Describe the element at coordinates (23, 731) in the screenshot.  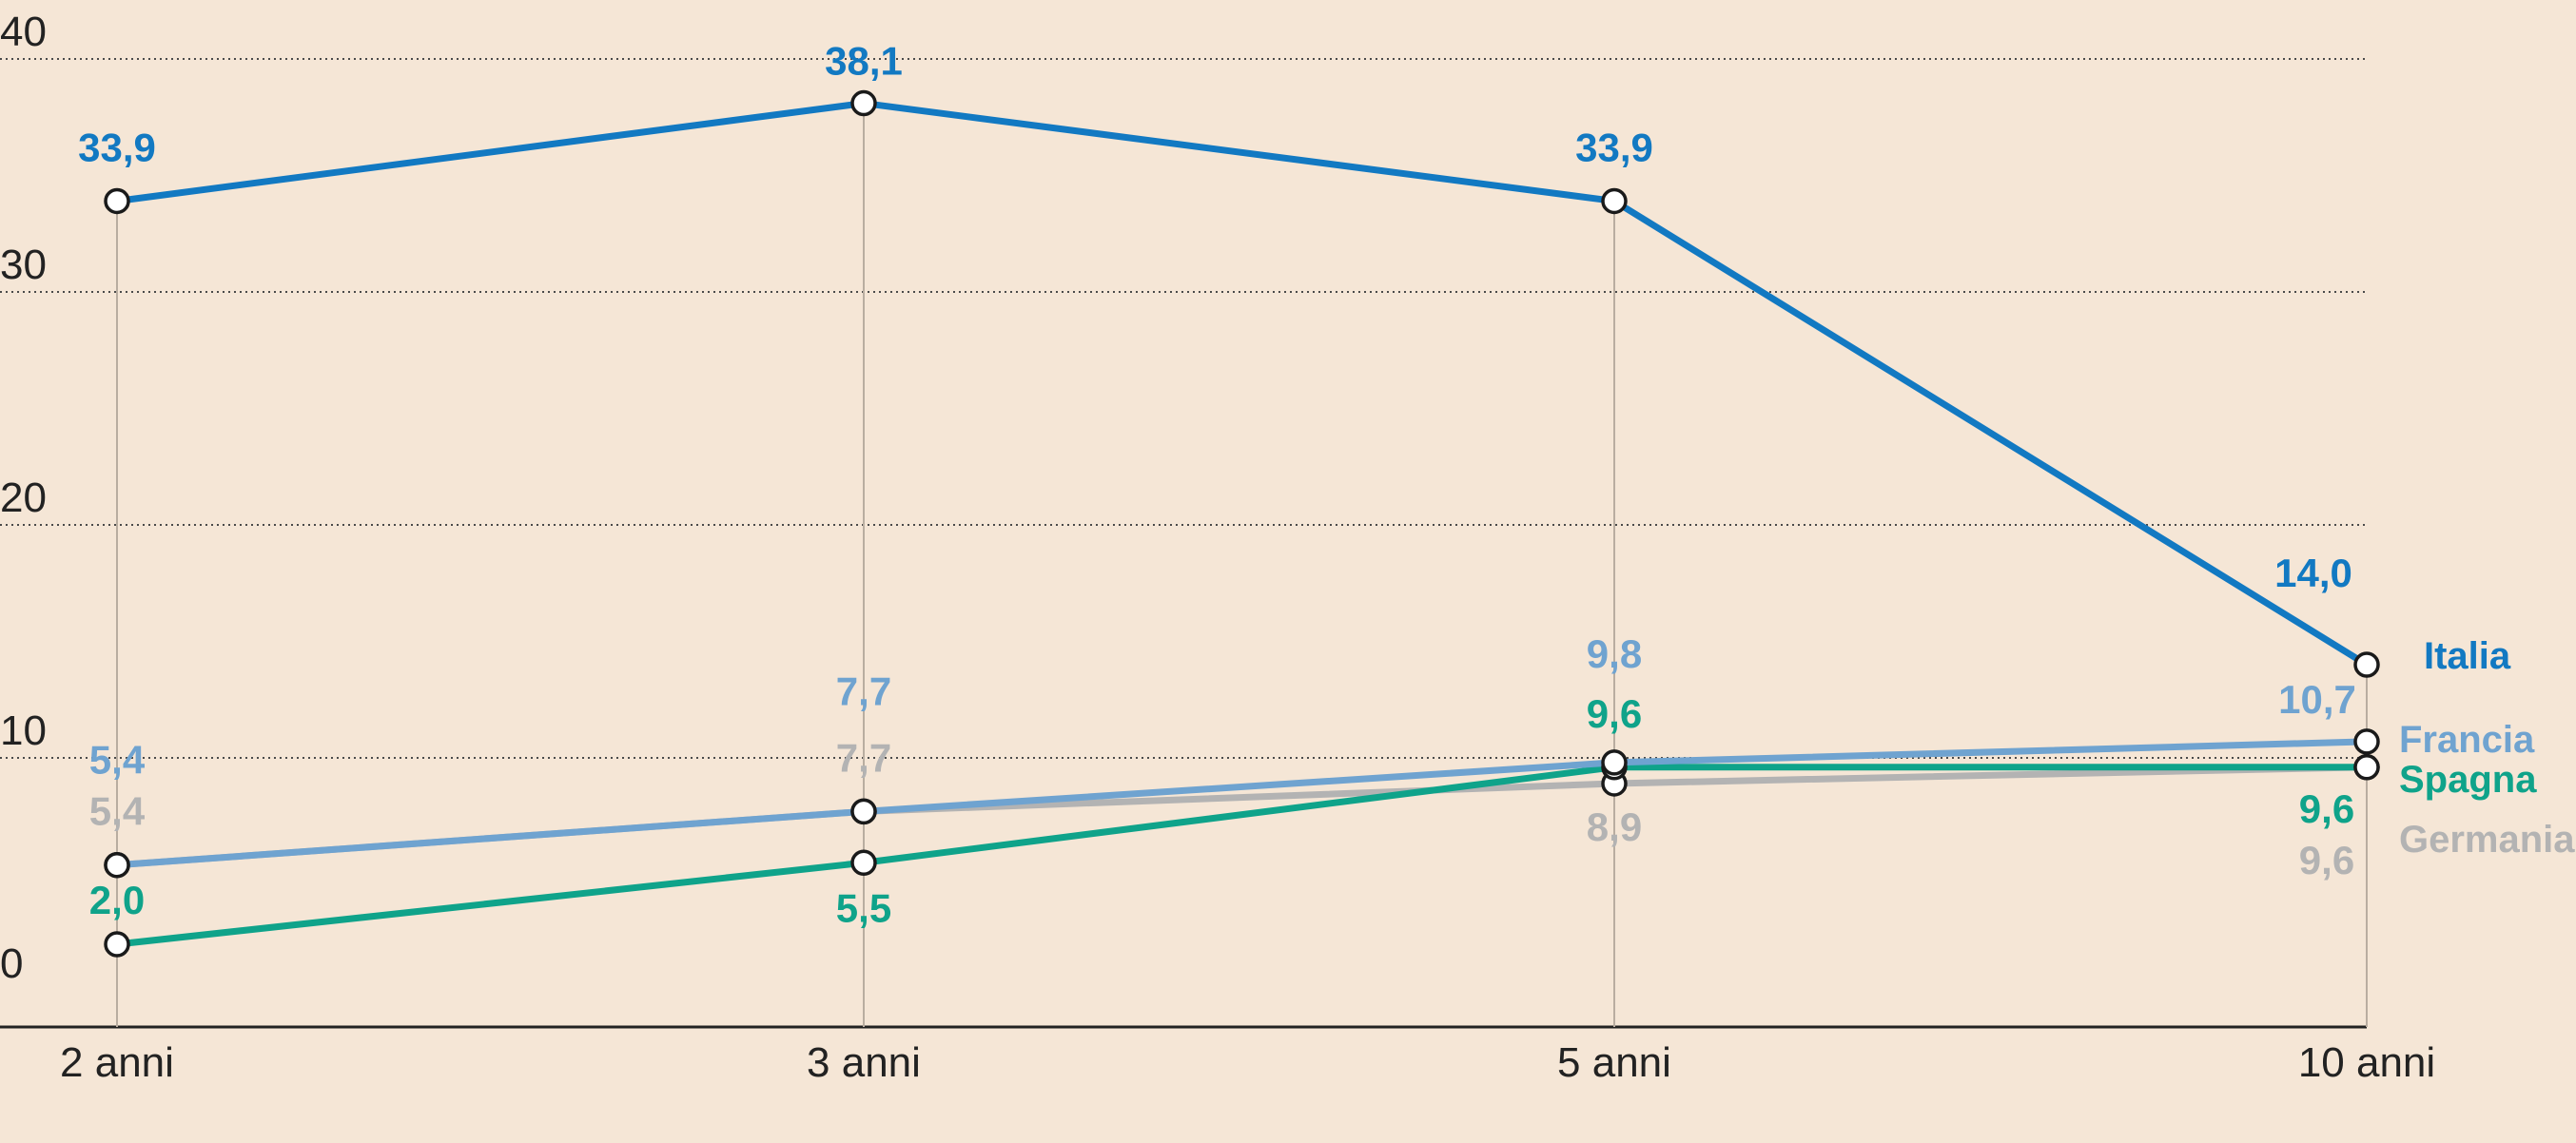
I see `y-tick-label-10: 10` at that location.